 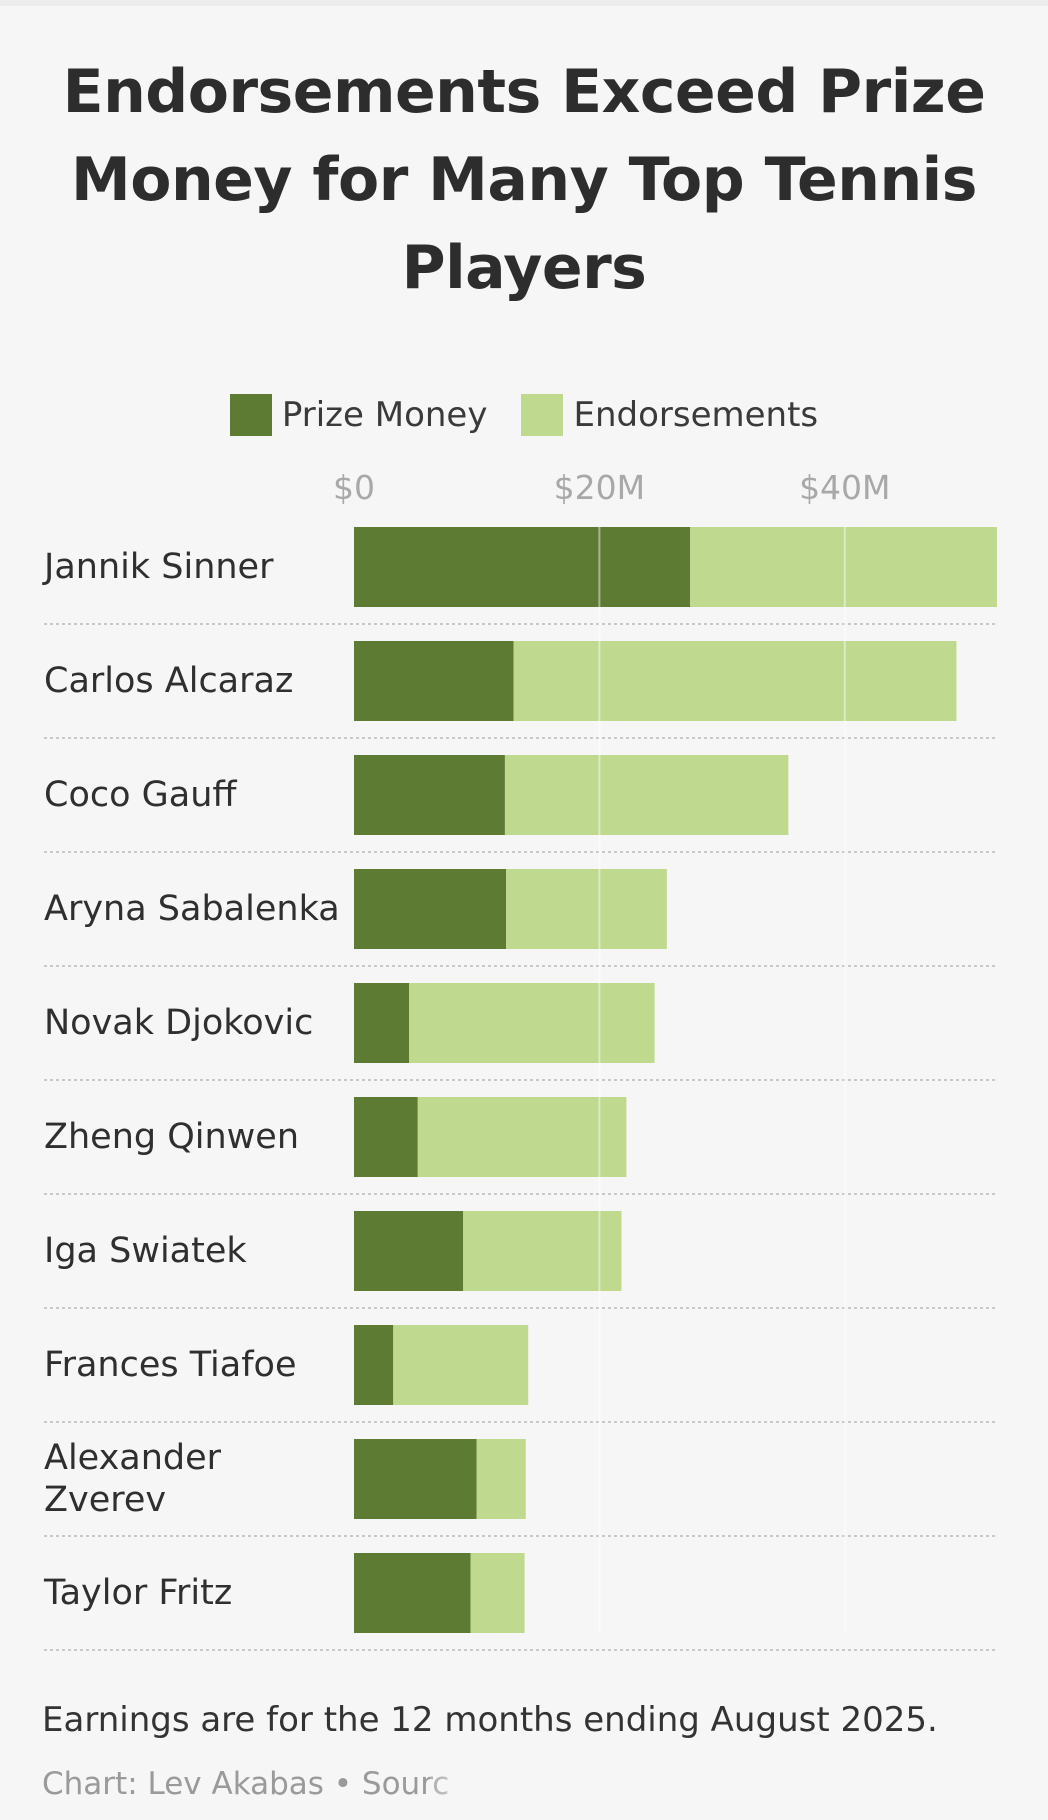 What do you see at coordinates (138, 1593) in the screenshot?
I see `category-label: Taylor Fritz` at bounding box center [138, 1593].